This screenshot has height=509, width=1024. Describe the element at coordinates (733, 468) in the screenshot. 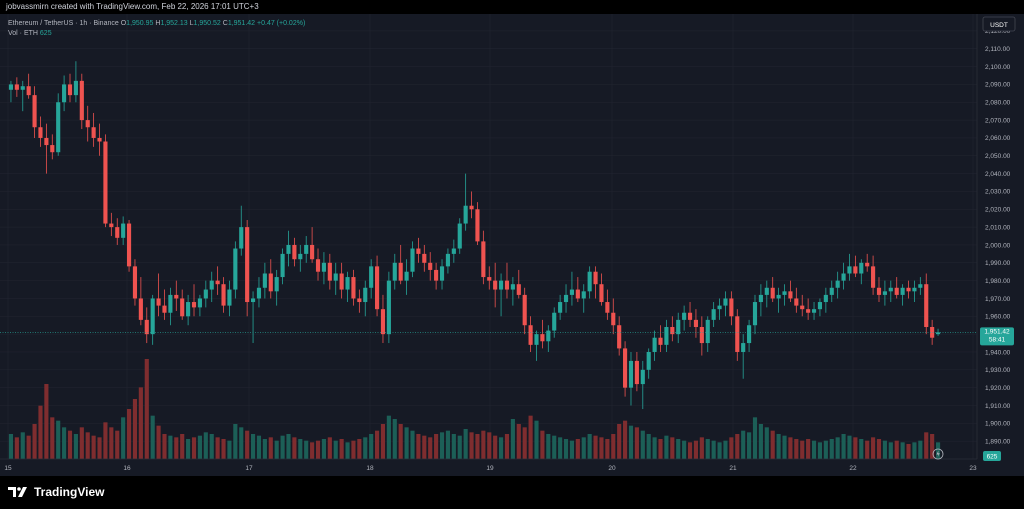

I see `x-tick-label: 21` at that location.